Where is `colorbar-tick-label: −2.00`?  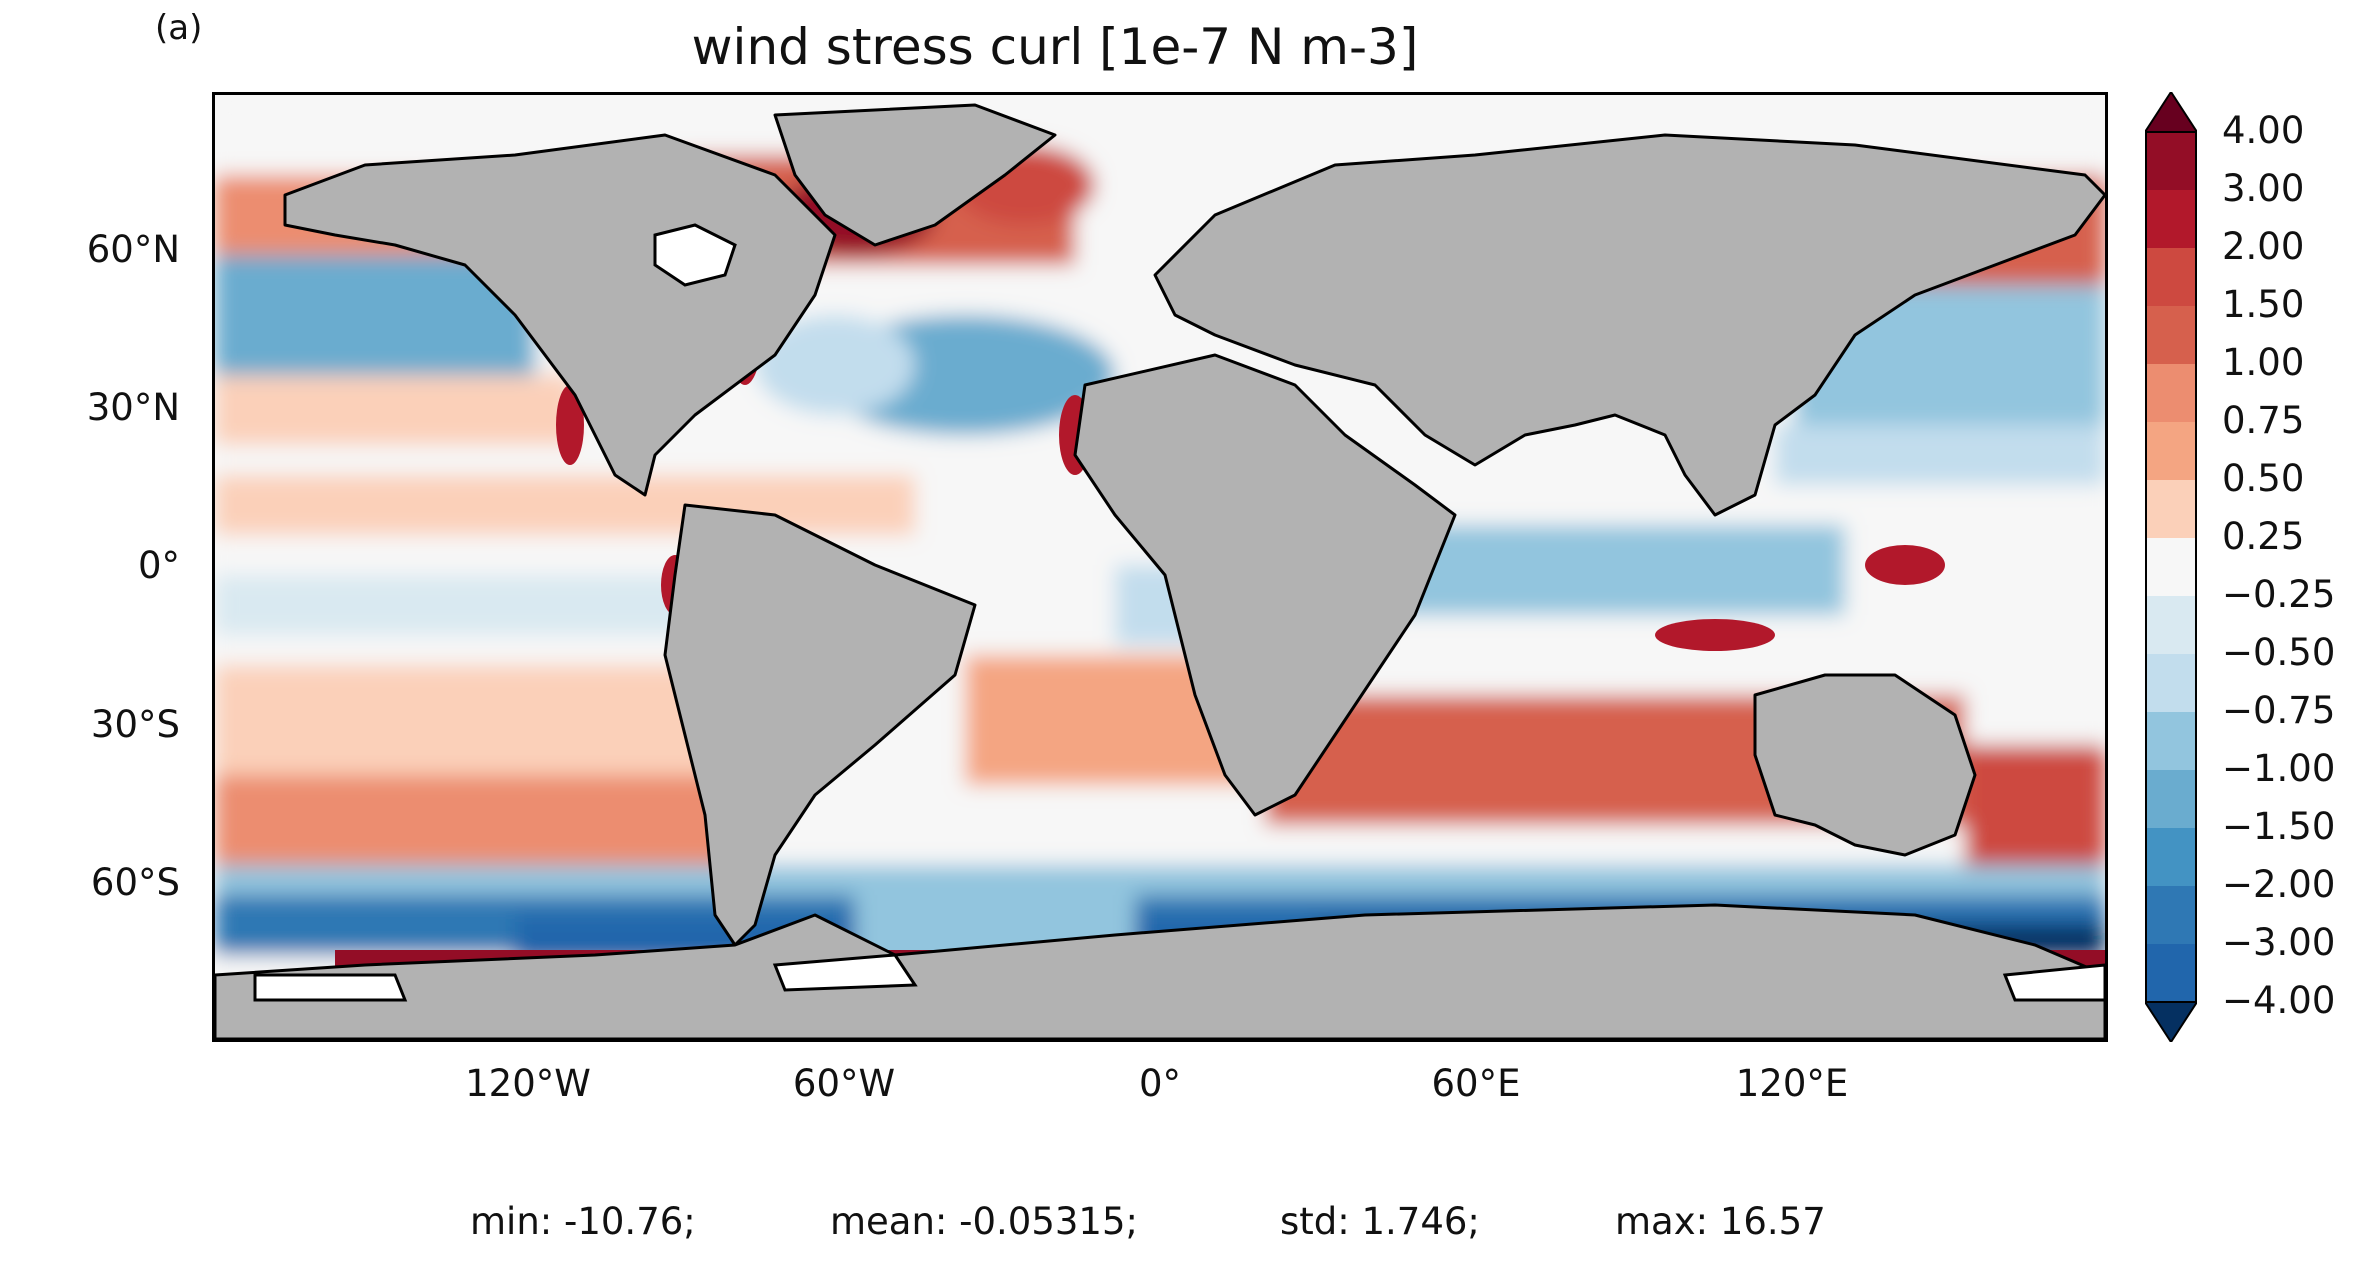 colorbar-tick-label: −2.00 is located at coordinates (2279, 884).